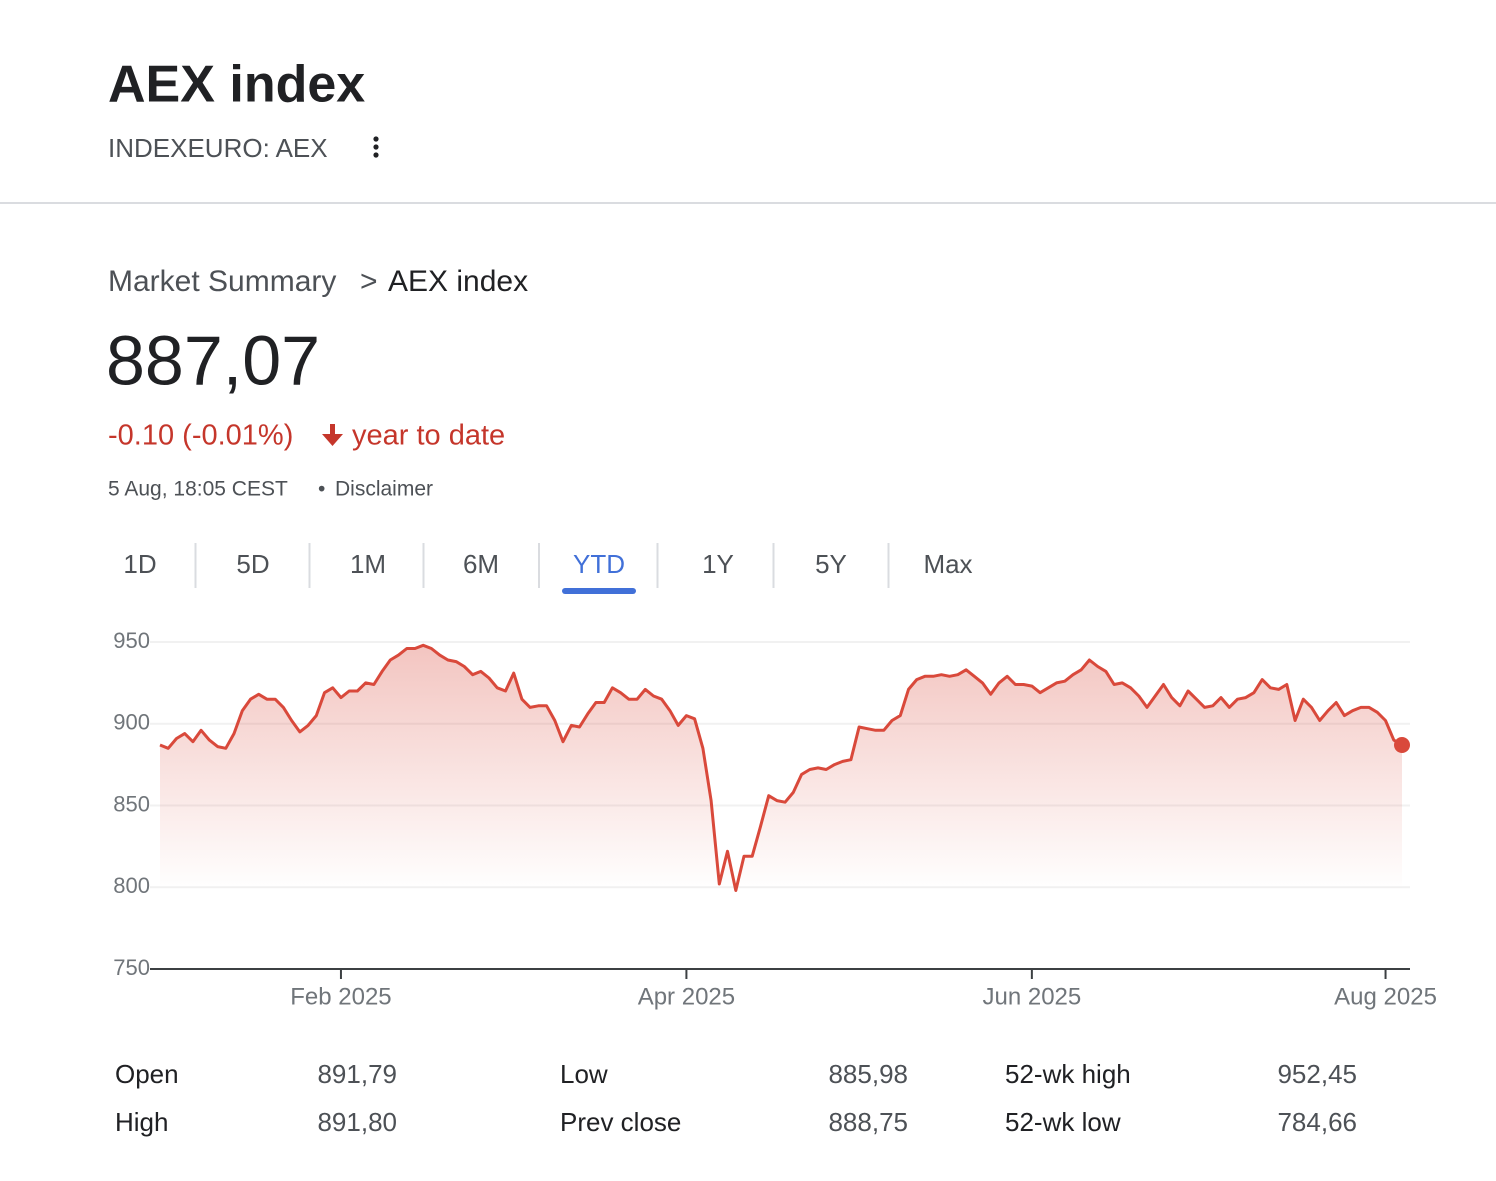  I want to click on range-tabs: 1D 5D 1M 6M YTD 1Y 5Y Max, so click(548, 568).